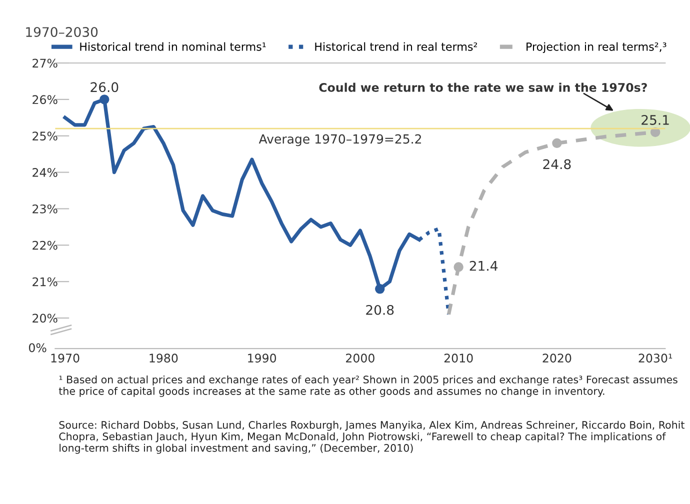  What do you see at coordinates (483, 87) in the screenshot?
I see `annotation: Could we return to the rate we saw in the 1970s?` at bounding box center [483, 87].